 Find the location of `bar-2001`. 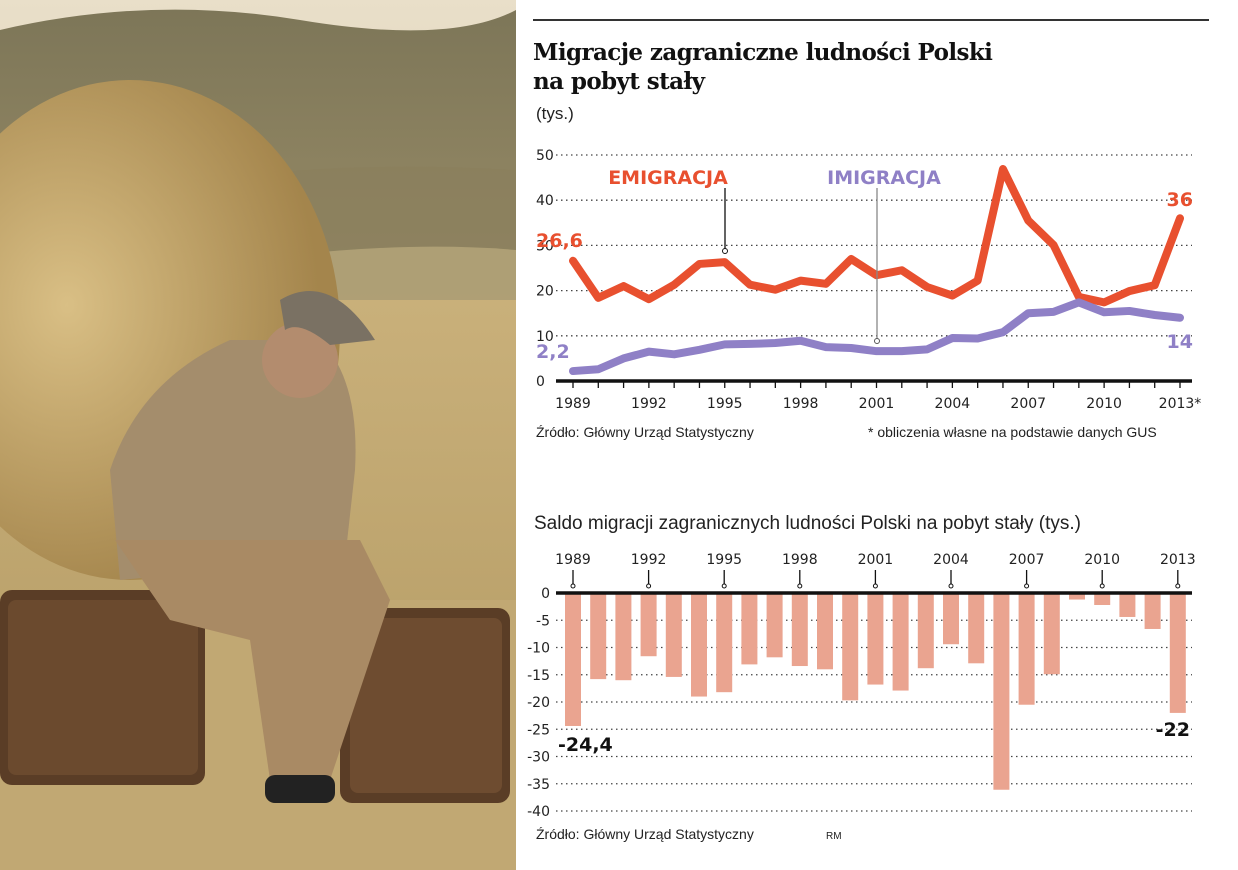

bar-2001 is located at coordinates (875, 639).